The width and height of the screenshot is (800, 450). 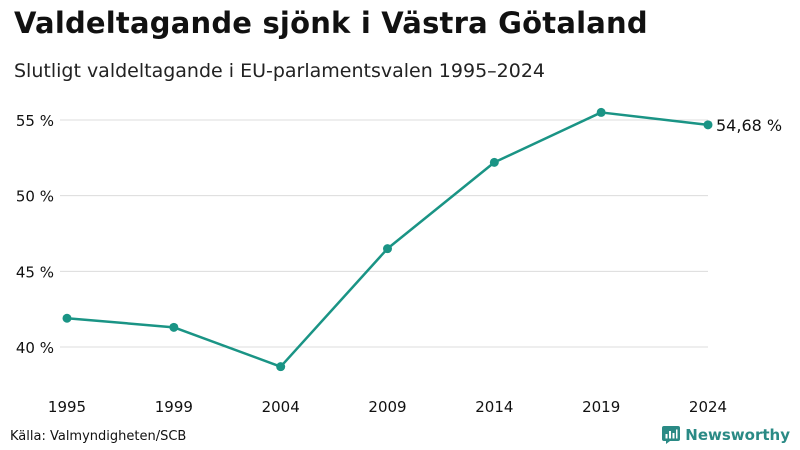 What do you see at coordinates (601, 407) in the screenshot?
I see `x-tick-label-2019: 2019` at bounding box center [601, 407].